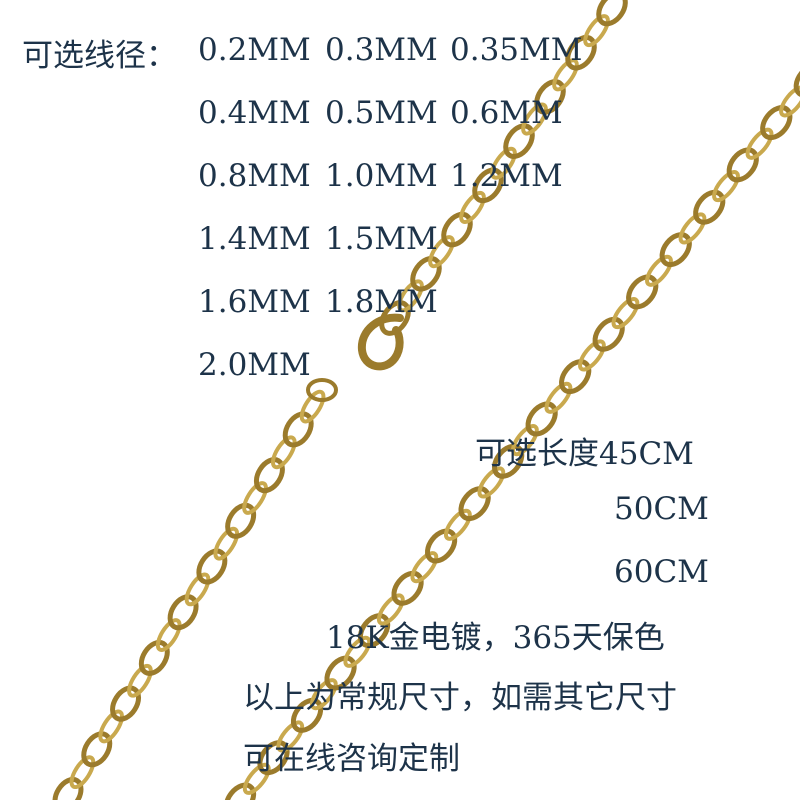 This screenshot has width=800, height=800. I want to click on wire-diameter-option: 1.5MM, so click(381, 239).